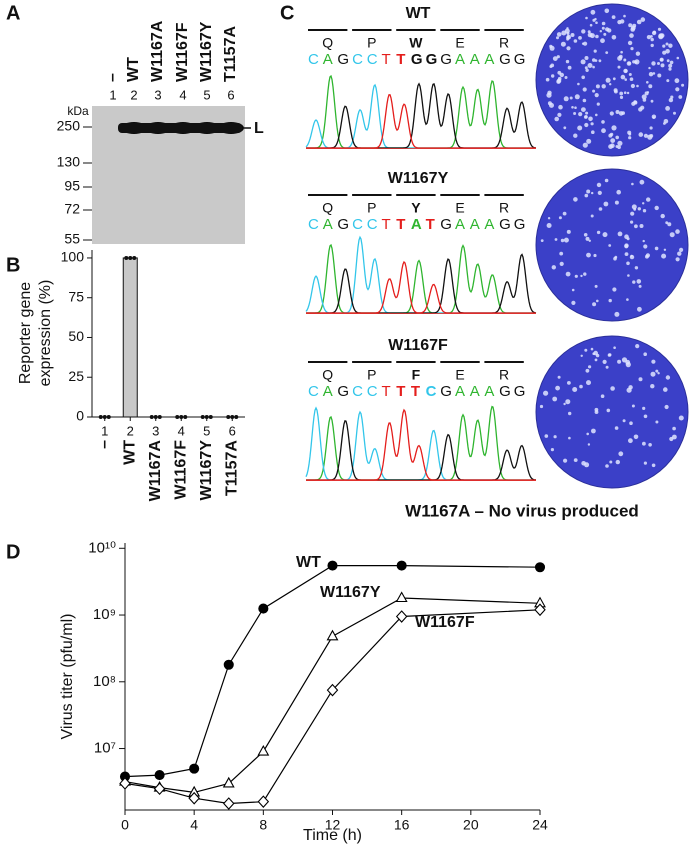 The height and width of the screenshot is (846, 692). What do you see at coordinates (104, 614) in the screenshot?
I see `y-tick-label: 10⁹` at bounding box center [104, 614].